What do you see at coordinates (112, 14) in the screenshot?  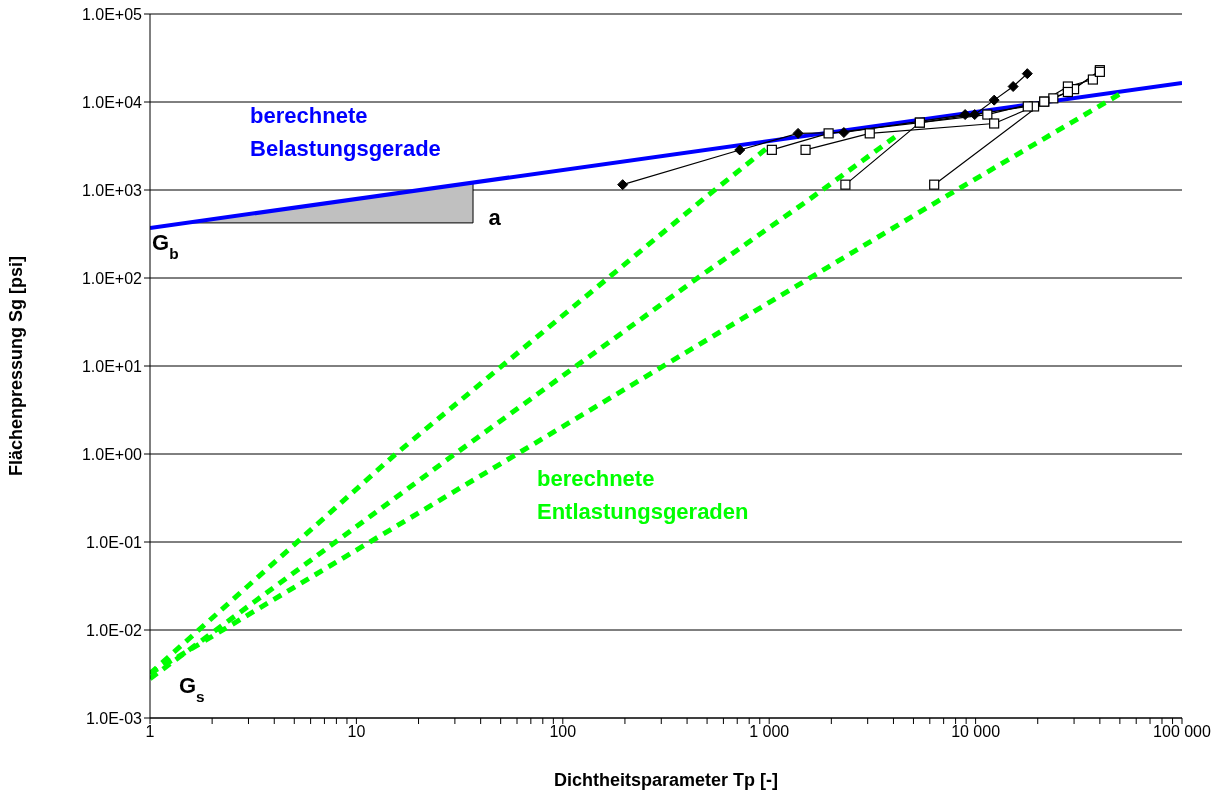 I see `y-tick-label: 1.0E+05` at bounding box center [112, 14].